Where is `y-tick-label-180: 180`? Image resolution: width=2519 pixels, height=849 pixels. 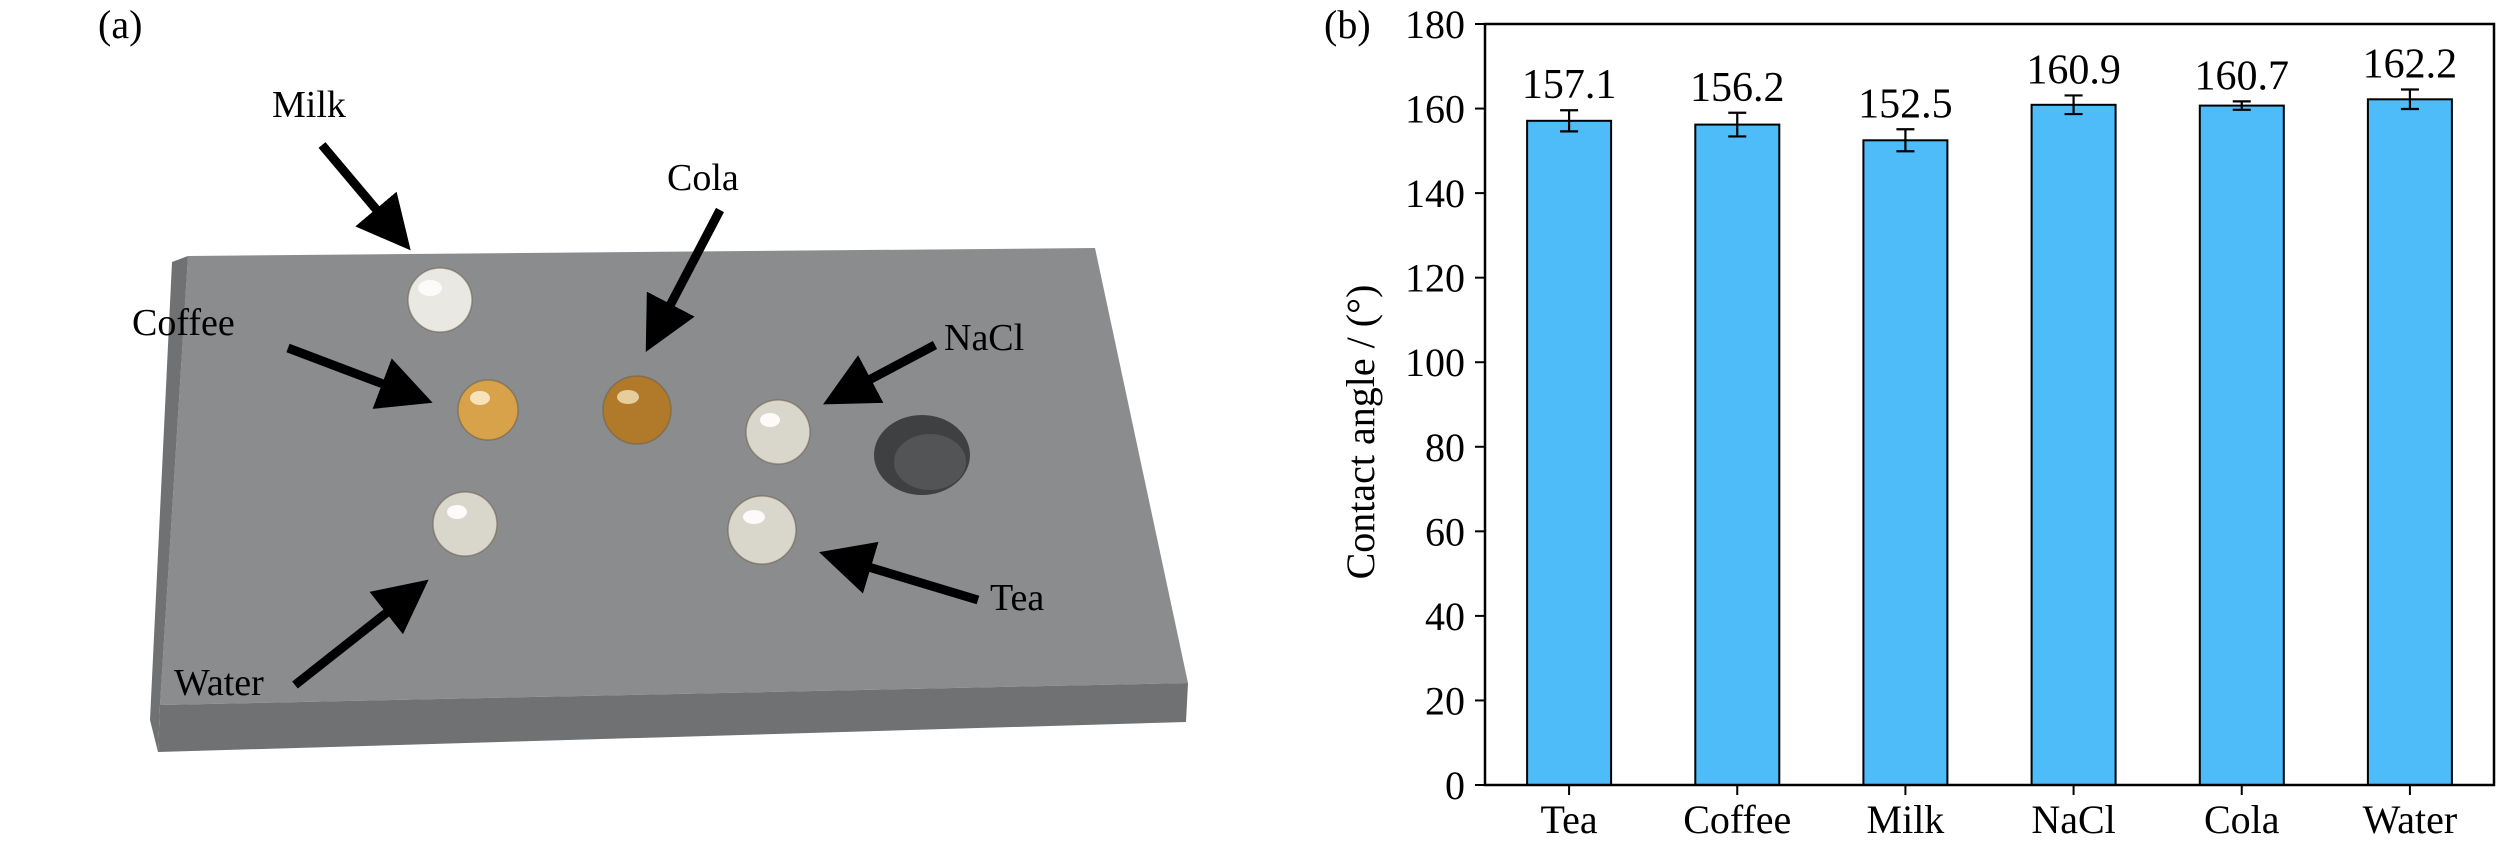
y-tick-label-180: 180 is located at coordinates (1435, 24).